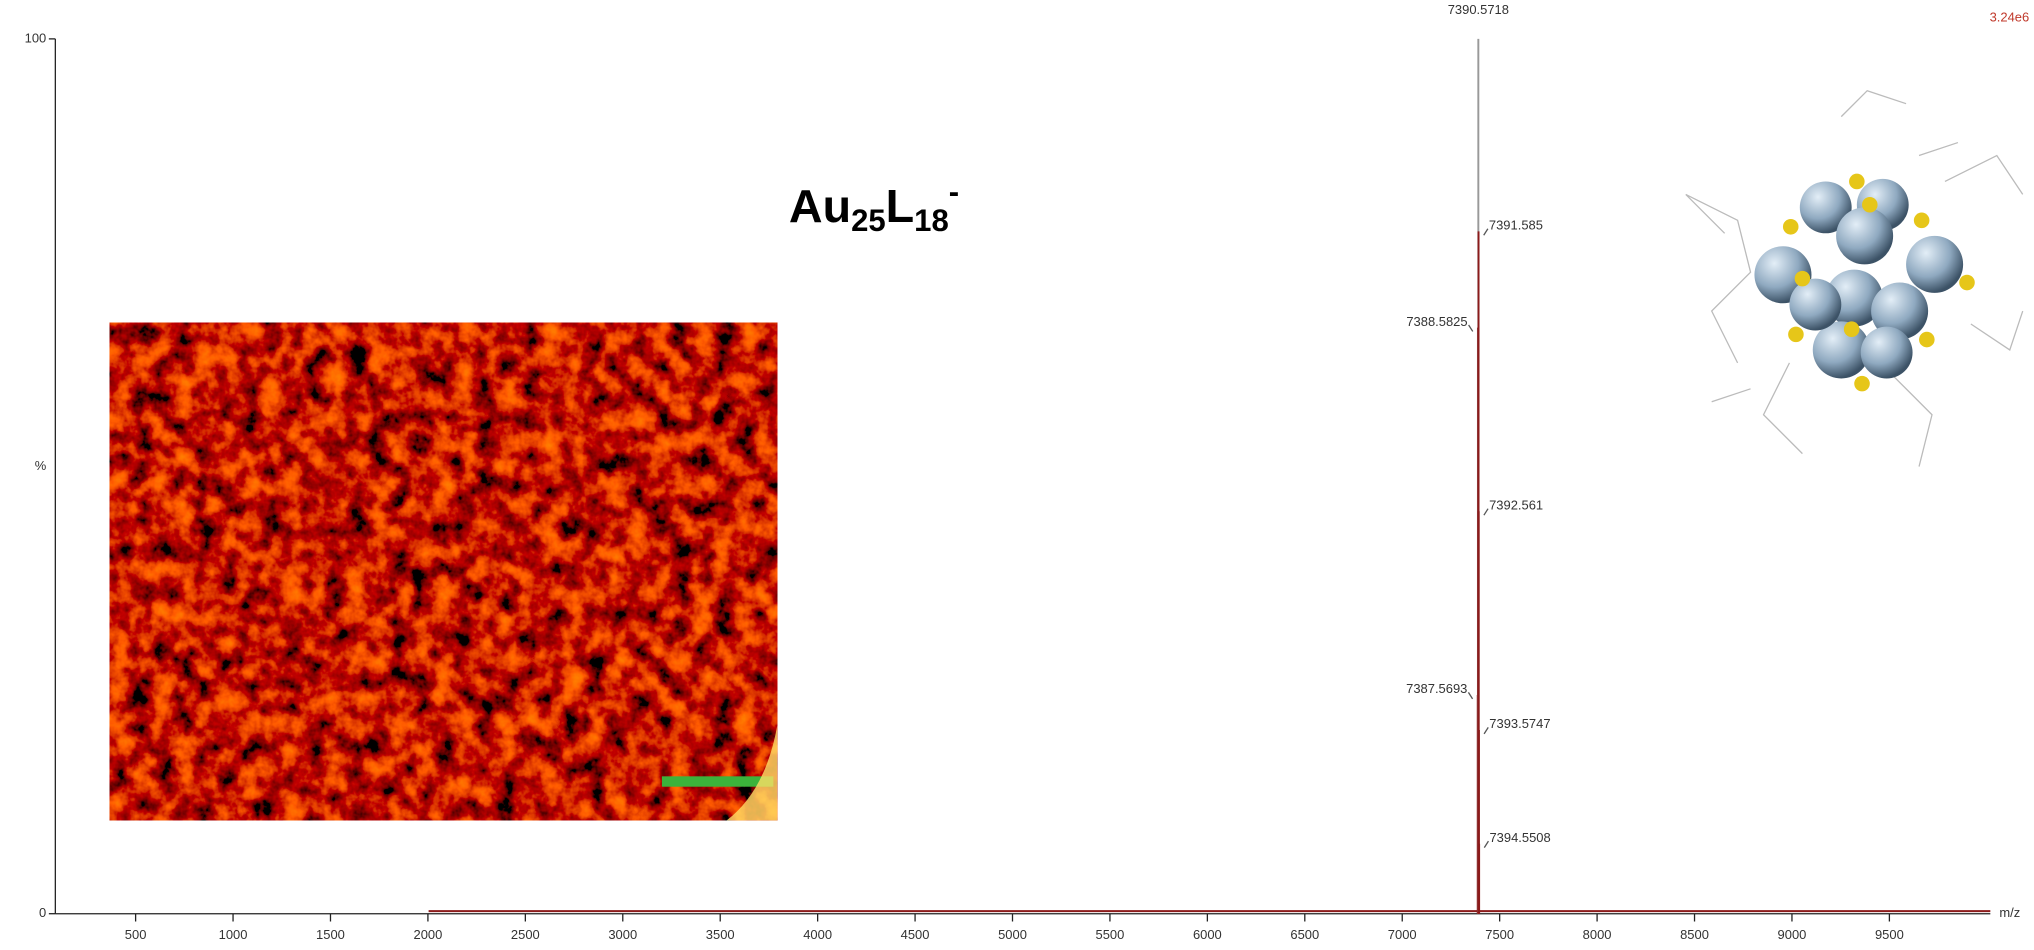 Image resolution: width=2034 pixels, height=950 pixels. Describe the element at coordinates (720, 934) in the screenshot. I see `x-tick-label: 3500` at that location.